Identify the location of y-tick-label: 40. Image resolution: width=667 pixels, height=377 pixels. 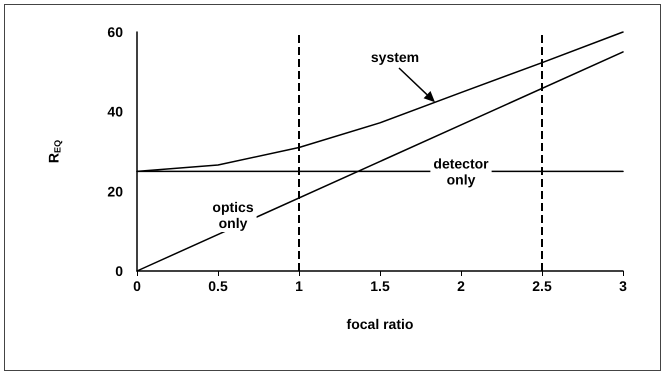
(115, 112).